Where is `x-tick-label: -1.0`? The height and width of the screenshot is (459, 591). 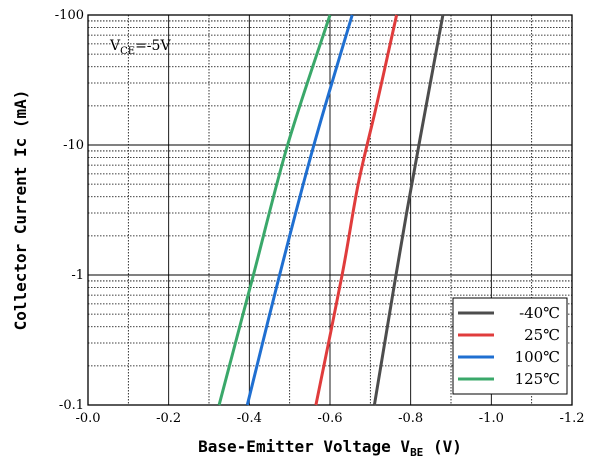 x-tick-label: -1.0 is located at coordinates (491, 418).